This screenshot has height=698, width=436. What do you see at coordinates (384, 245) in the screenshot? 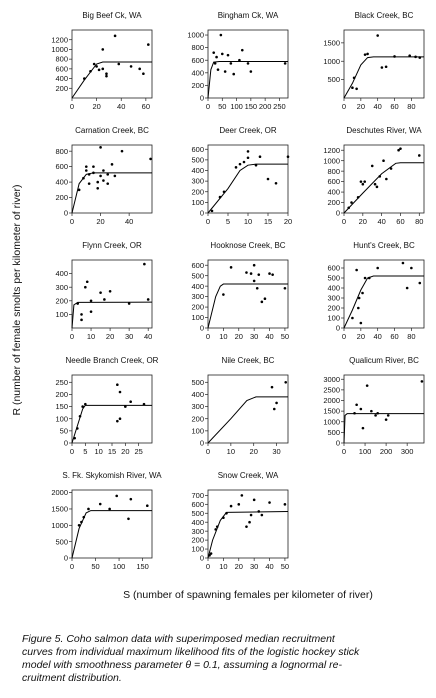
I see `panel-title: Hunt's Creek, BC` at bounding box center [384, 245].